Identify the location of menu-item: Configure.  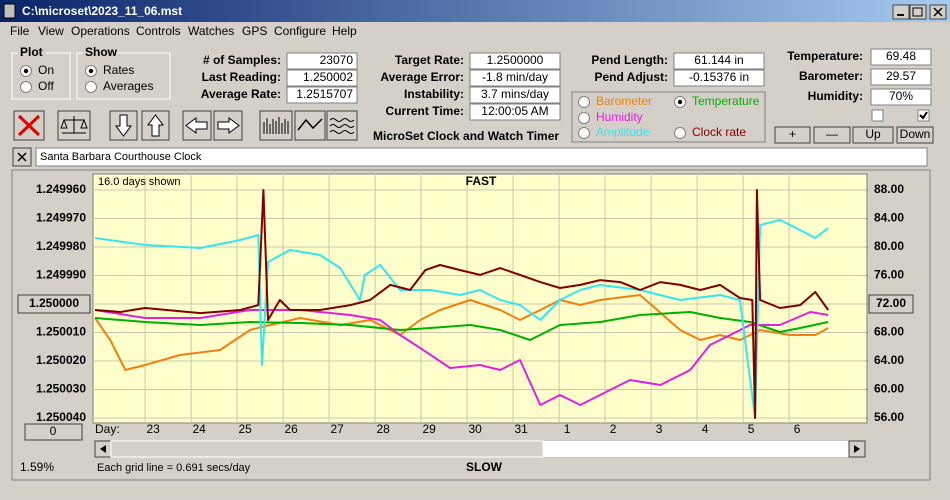
(300, 31).